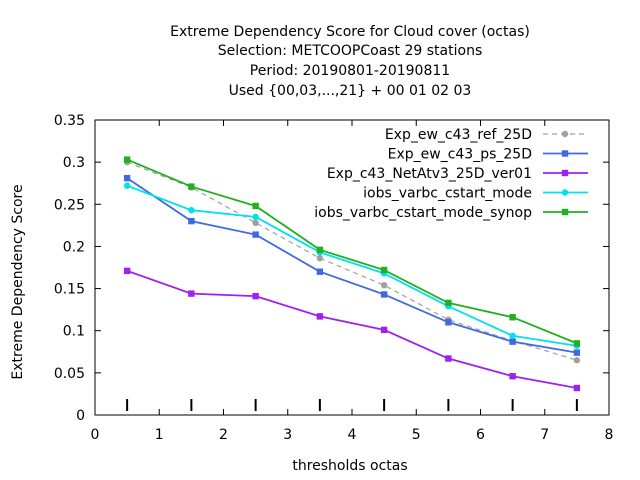 The width and height of the screenshot is (640, 480). I want to click on y-tick-label: 0.05, so click(69, 374).